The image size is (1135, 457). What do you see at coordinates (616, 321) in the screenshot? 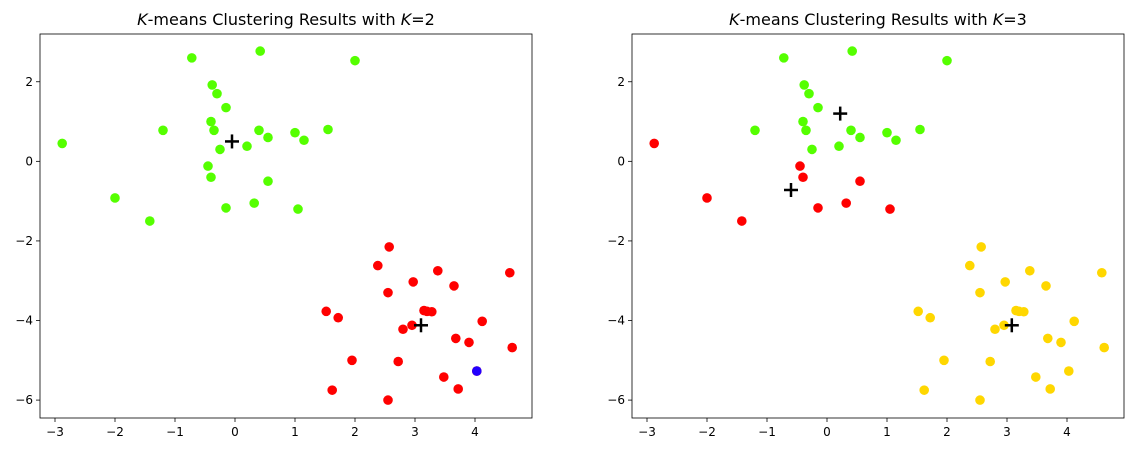
I see `y-tick-label: −4` at bounding box center [616, 321].